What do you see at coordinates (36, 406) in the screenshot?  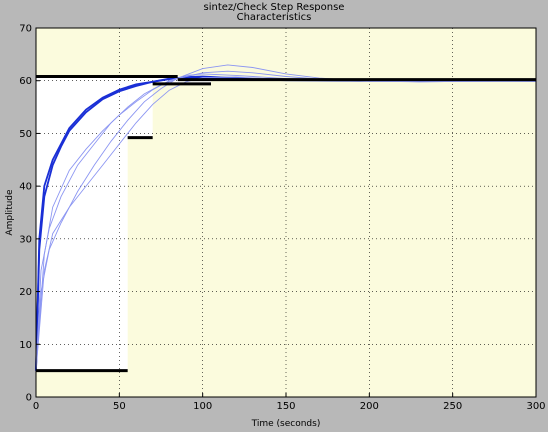 I see `x-tick-label: 0` at bounding box center [36, 406].